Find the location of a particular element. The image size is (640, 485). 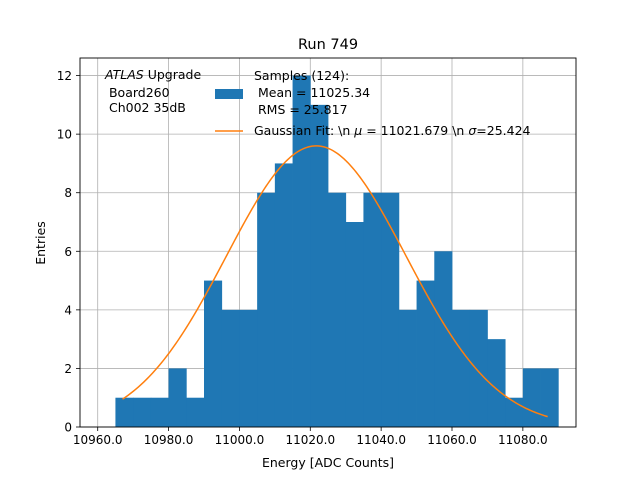

y-tick-label: 0 is located at coordinates (68, 428).